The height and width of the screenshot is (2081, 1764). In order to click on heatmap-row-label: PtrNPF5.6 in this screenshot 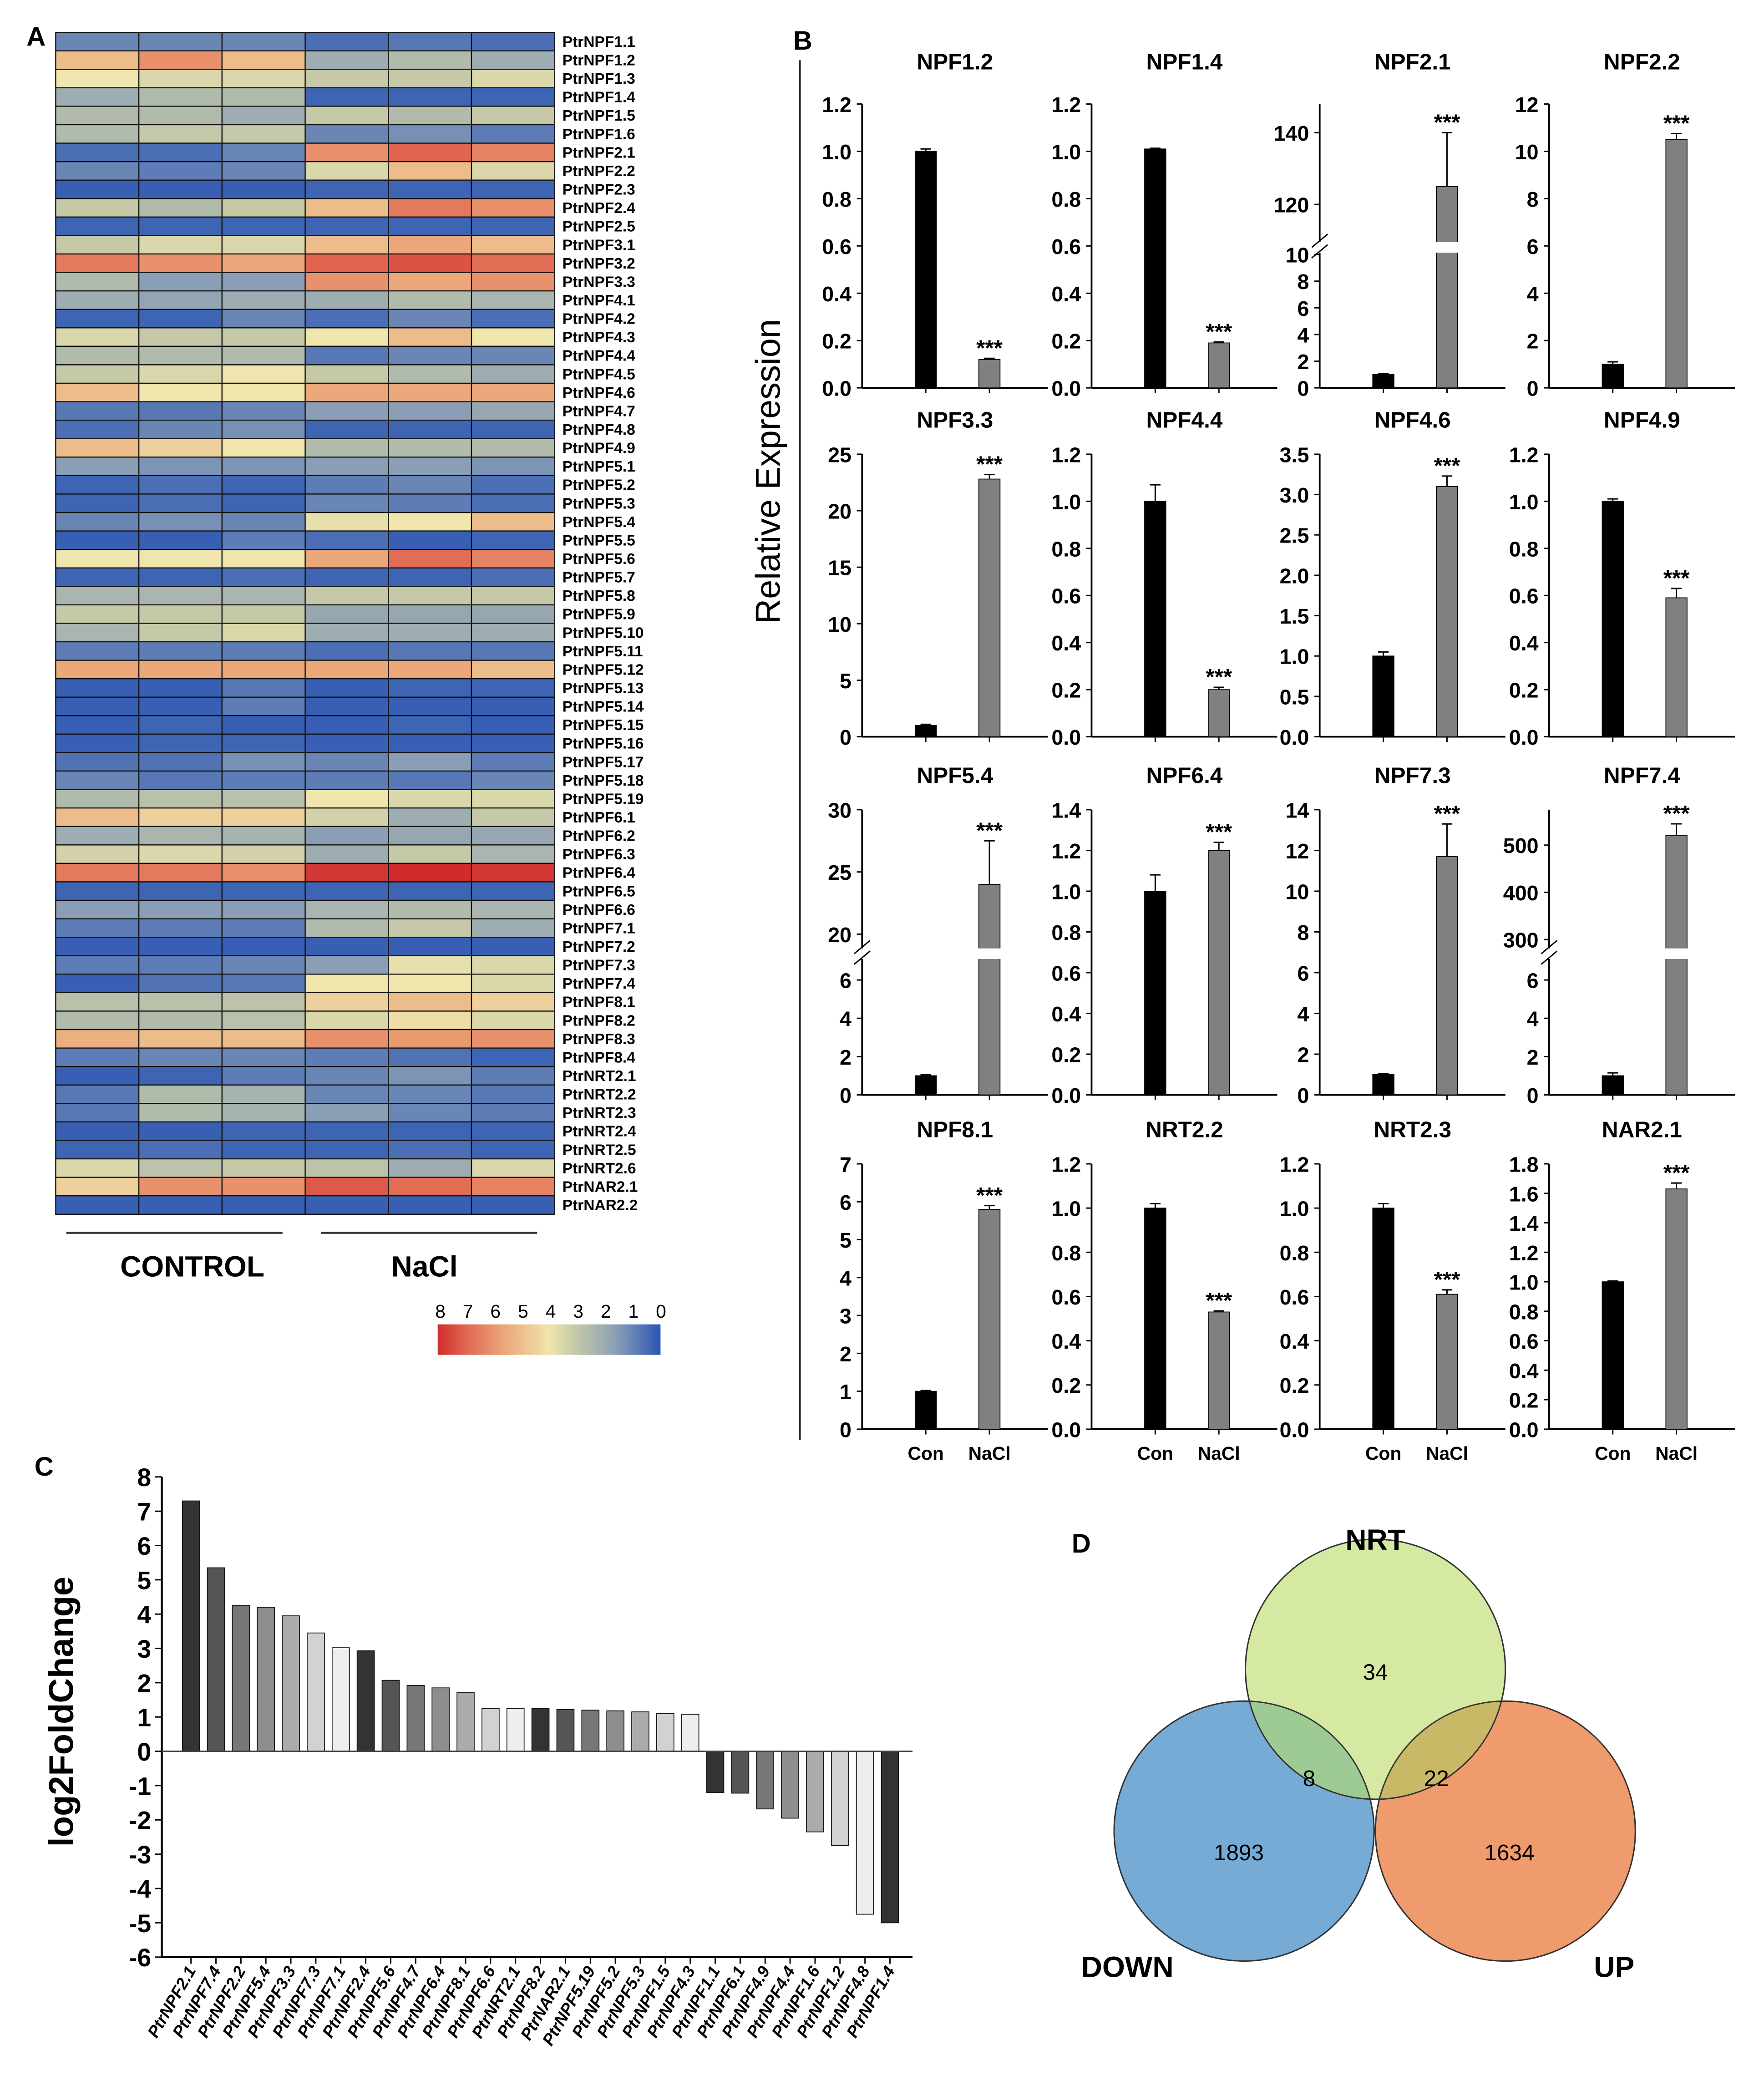, I will do `click(599, 559)`.